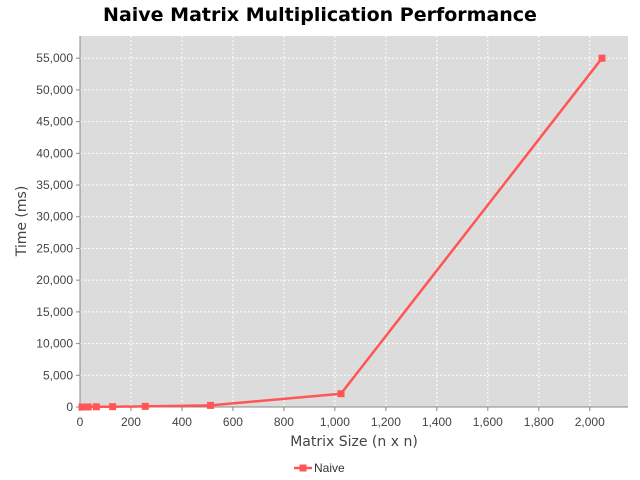  What do you see at coordinates (284, 422) in the screenshot?
I see `x-tick-label: 800` at bounding box center [284, 422].